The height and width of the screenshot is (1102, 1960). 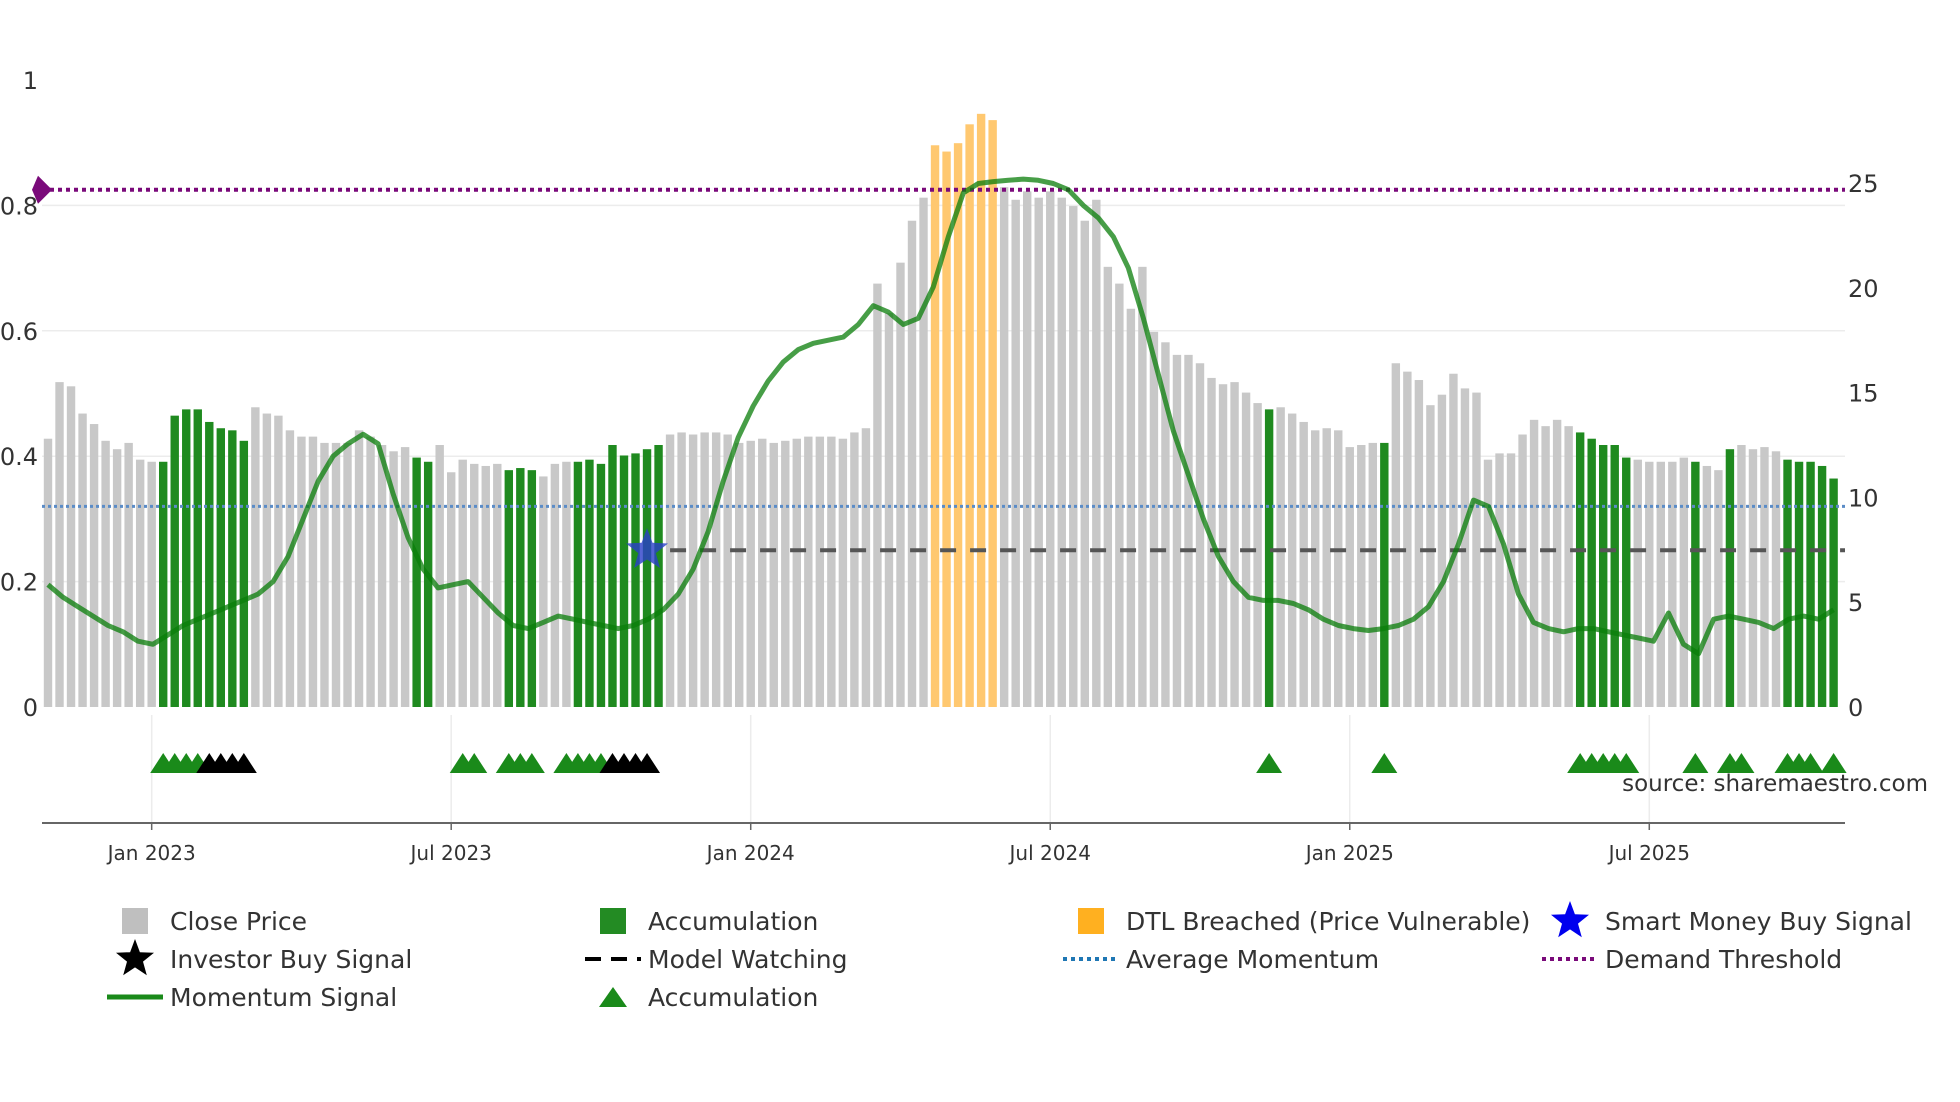 What do you see at coordinates (1855, 603) in the screenshot?
I see `right-axis-tick: 5` at bounding box center [1855, 603].